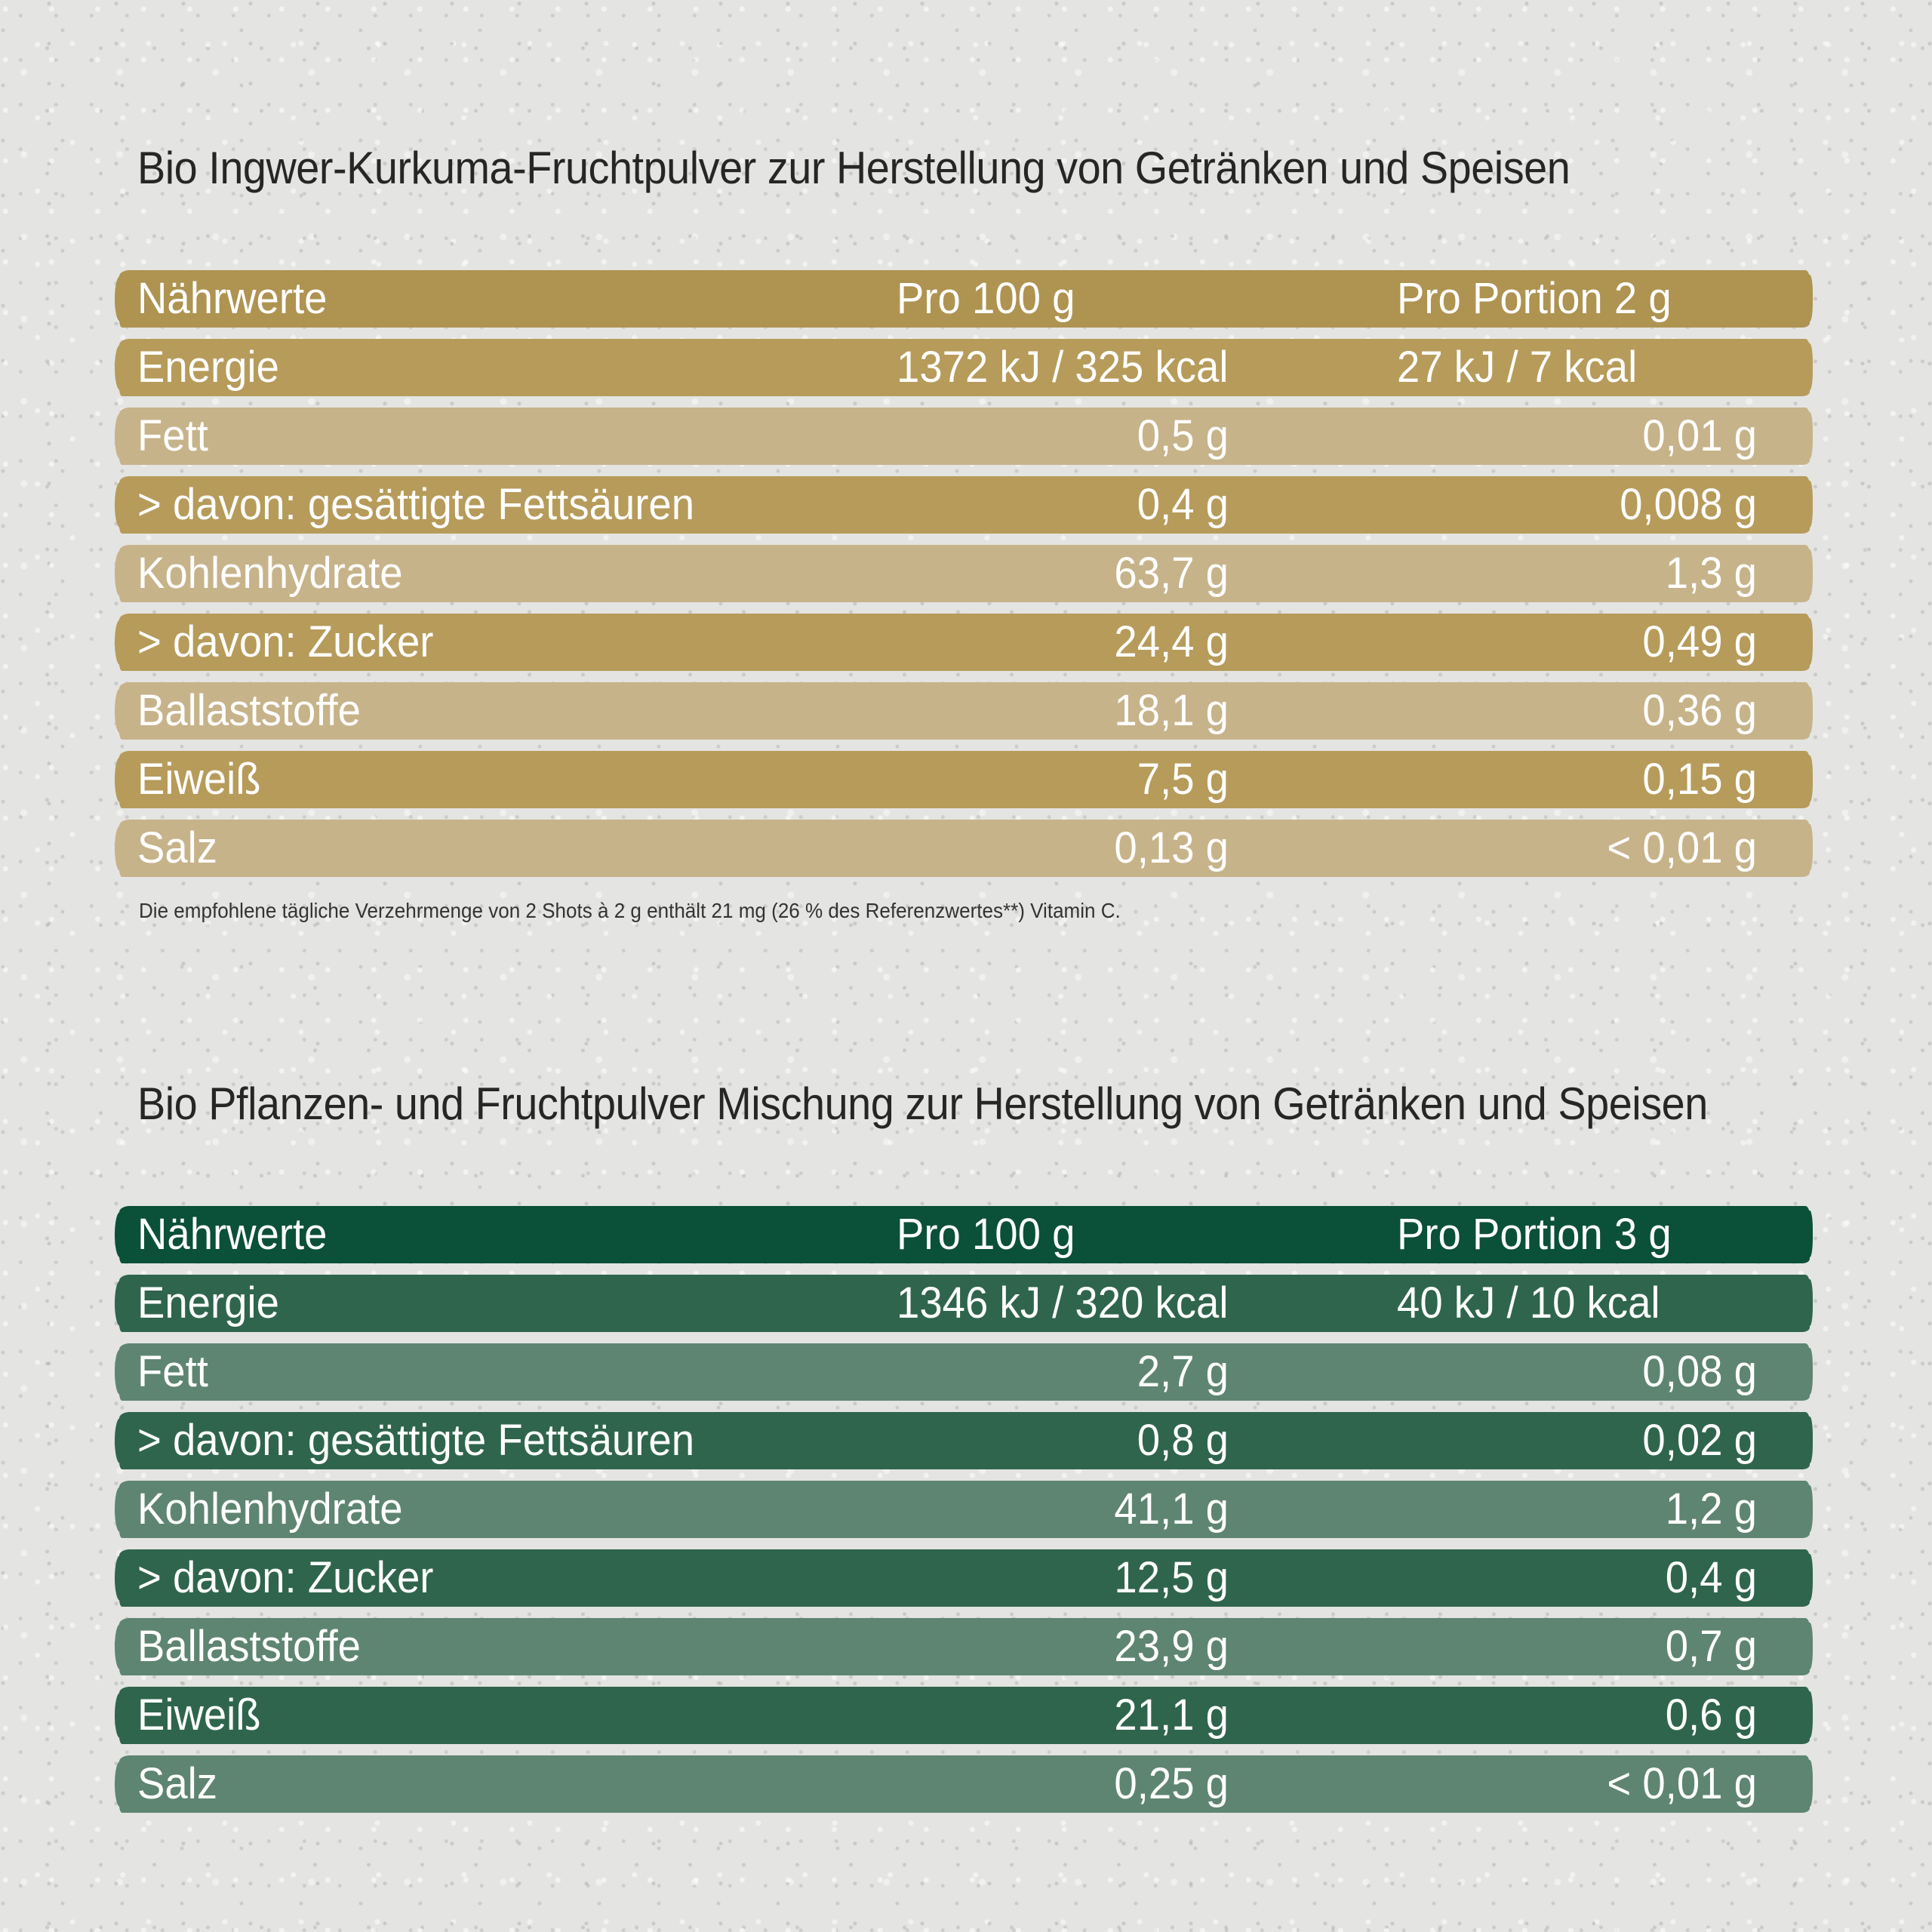 This screenshot has height=1932, width=1932. I want to click on row-value-portion: 0,7 g, so click(1711, 1646).